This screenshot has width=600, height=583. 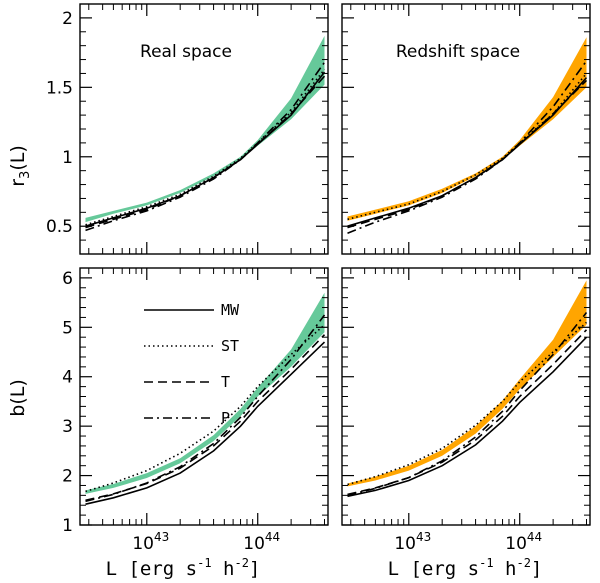 What do you see at coordinates (67, 427) in the screenshot?
I see `y-tick-label: 3` at bounding box center [67, 427].